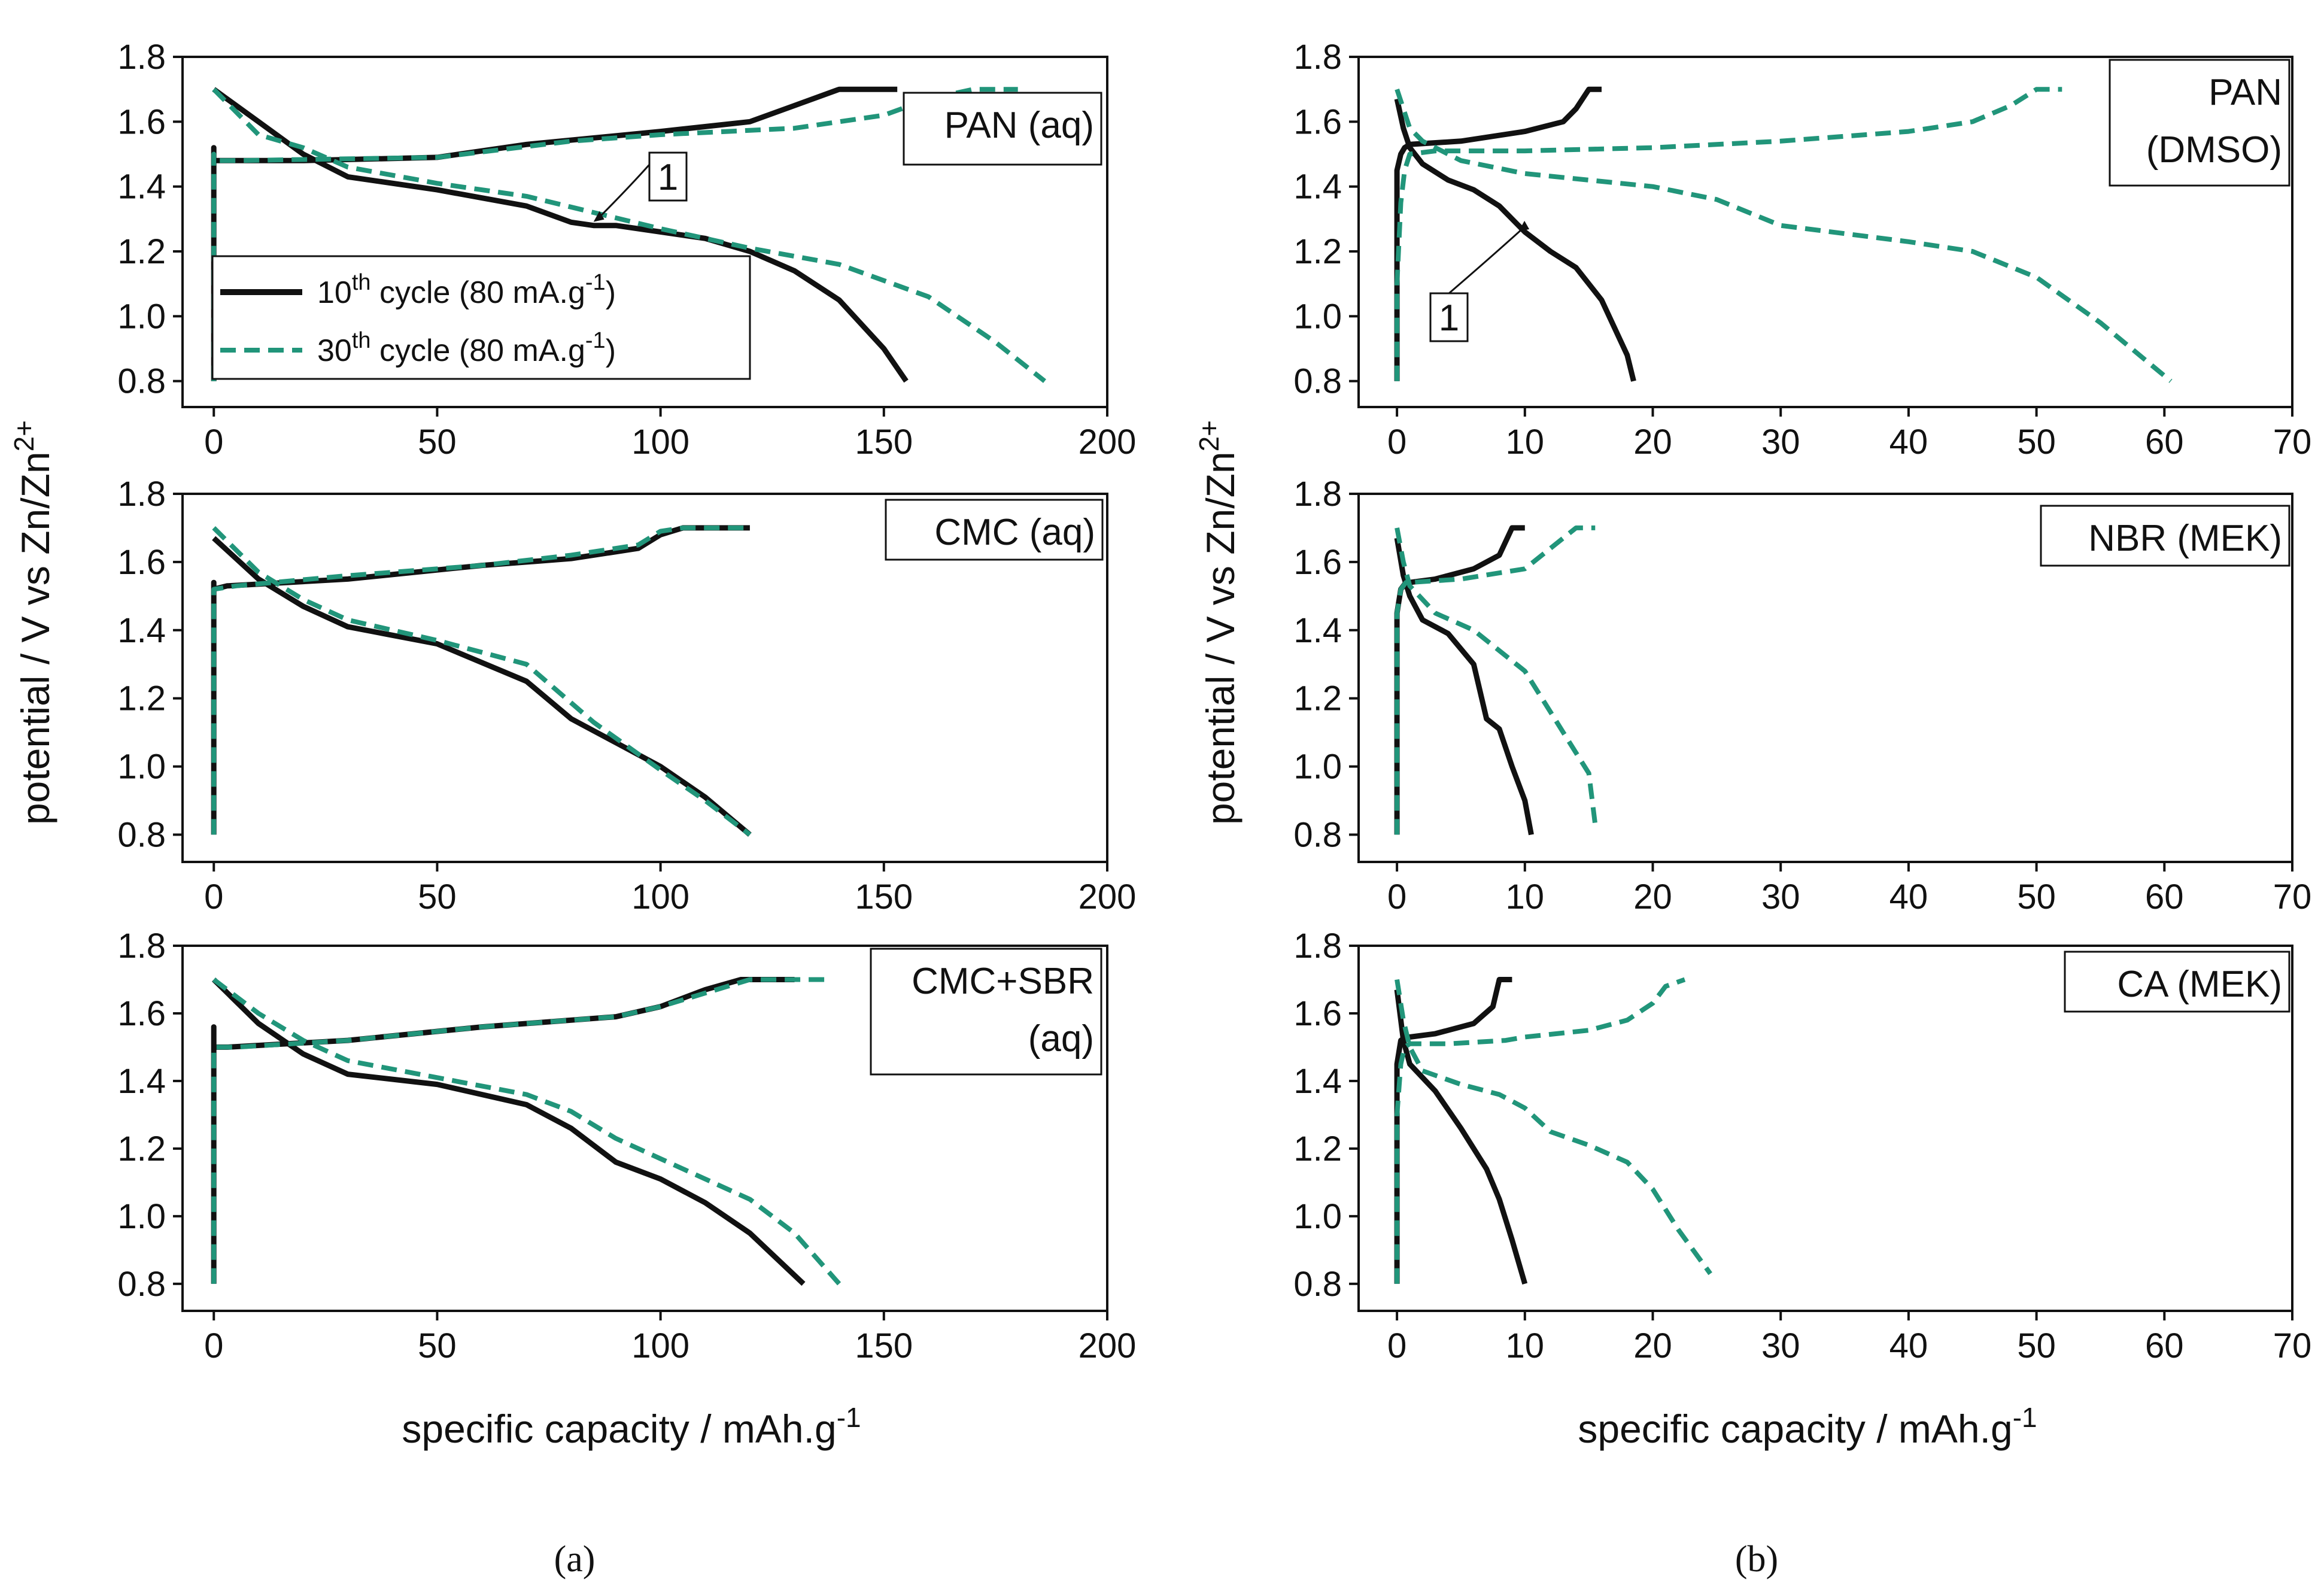 The image size is (2324, 1594). I want to click on annotation-box, so click(1449, 317).